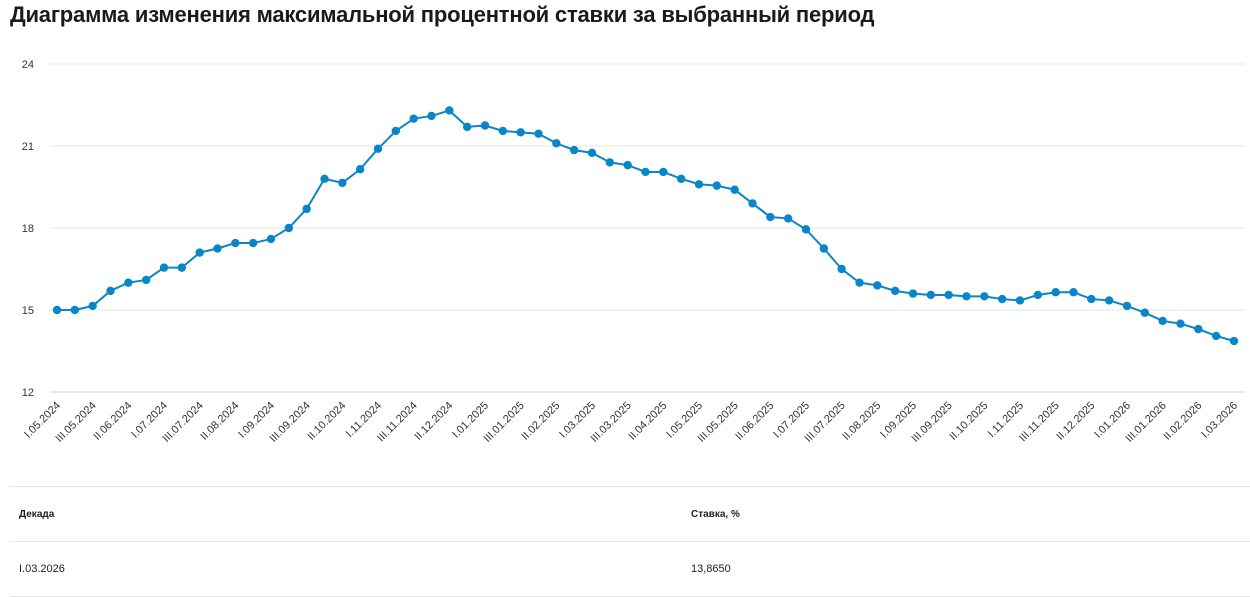 The height and width of the screenshot is (597, 1250). Describe the element at coordinates (711, 569) in the screenshot. I see `cell-rate: 13,8650` at that location.